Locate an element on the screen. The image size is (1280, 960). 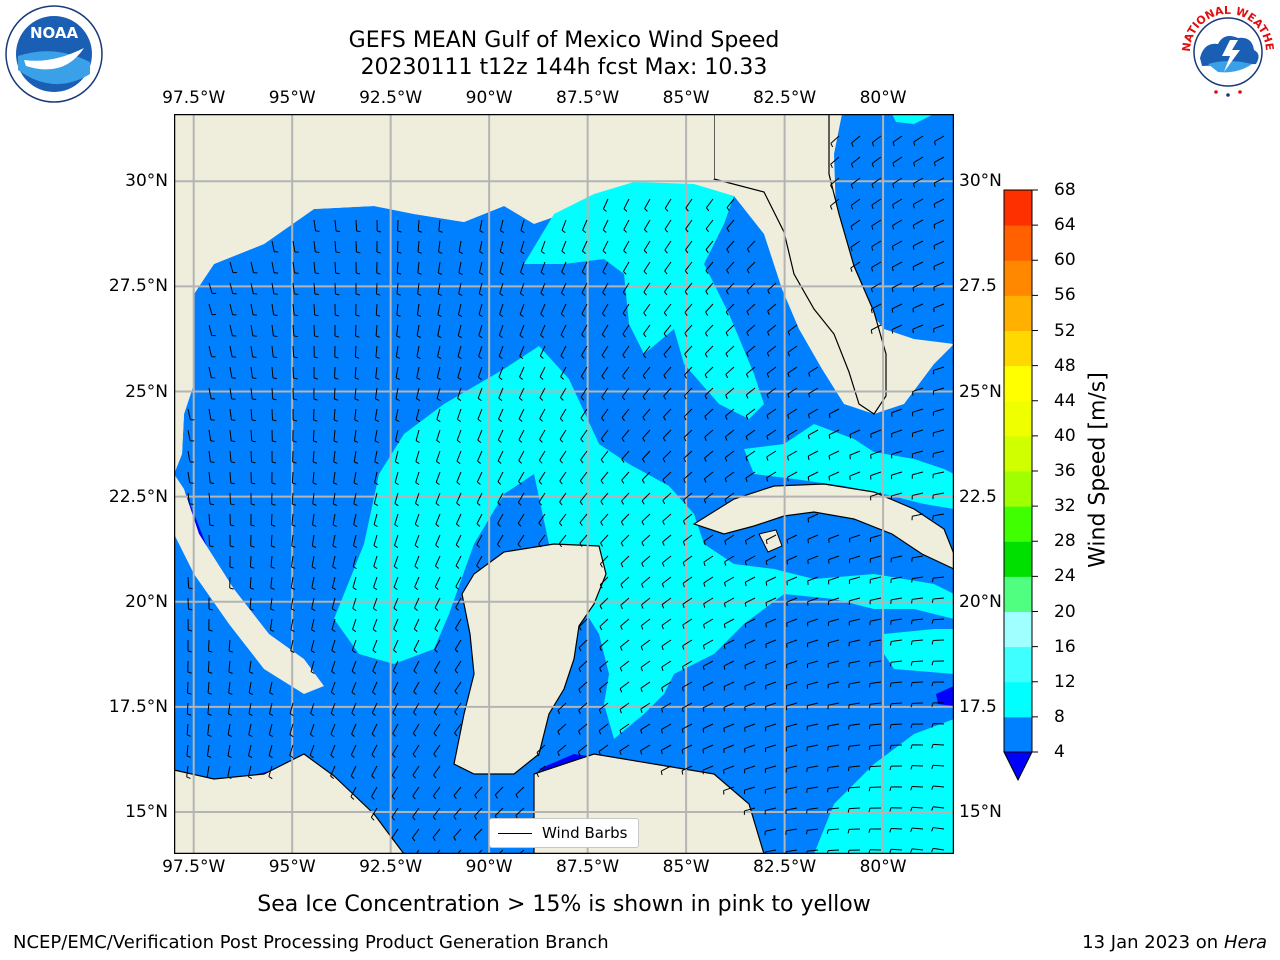
colorbar-tick-label: 64 is located at coordinates (1065, 225).